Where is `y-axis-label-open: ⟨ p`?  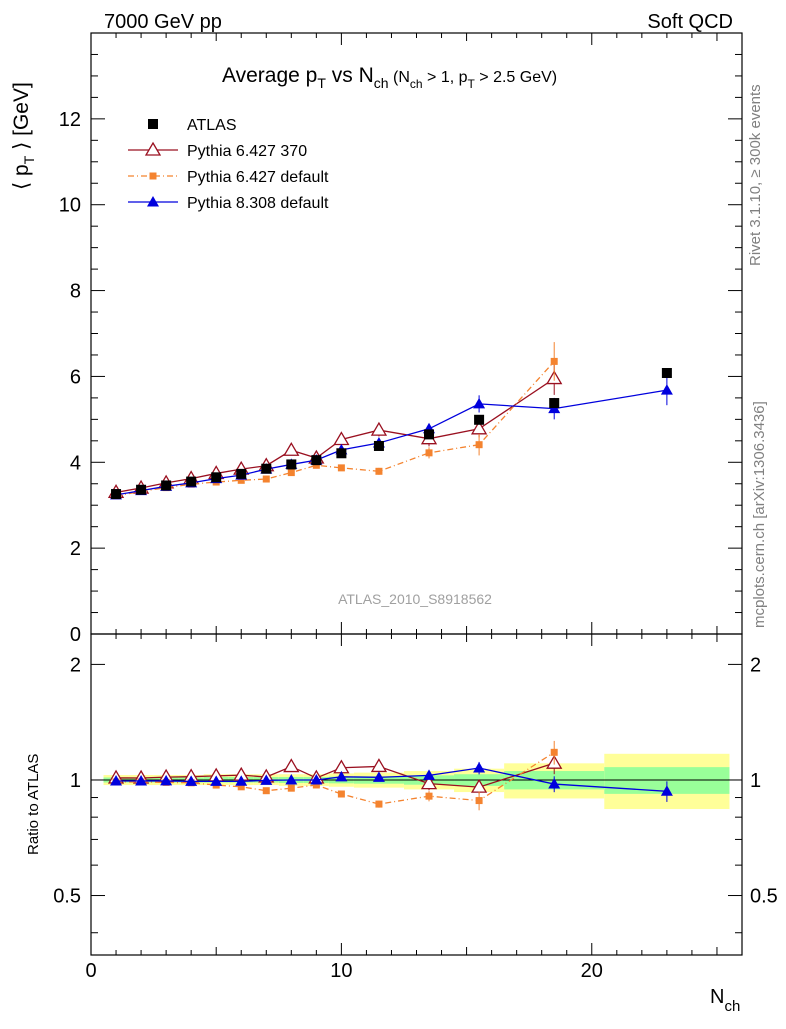
y-axis-label-open: ⟨ p is located at coordinates (21, 177).